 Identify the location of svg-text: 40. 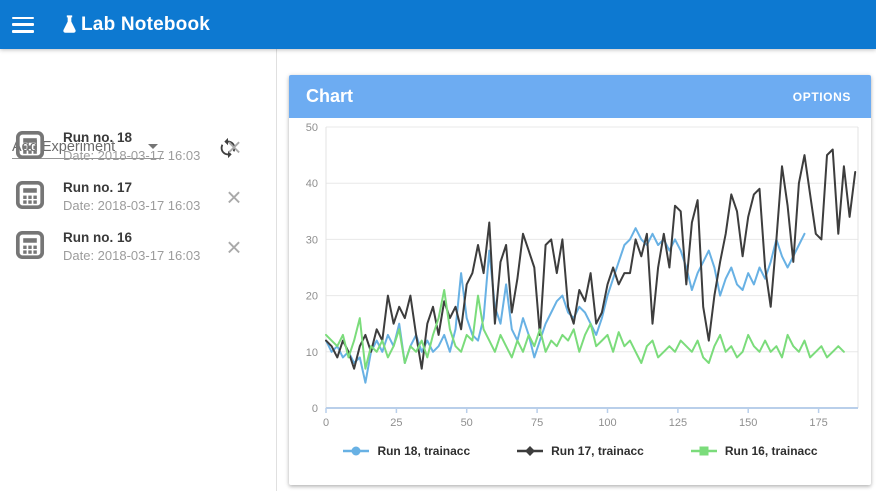
(312, 184).